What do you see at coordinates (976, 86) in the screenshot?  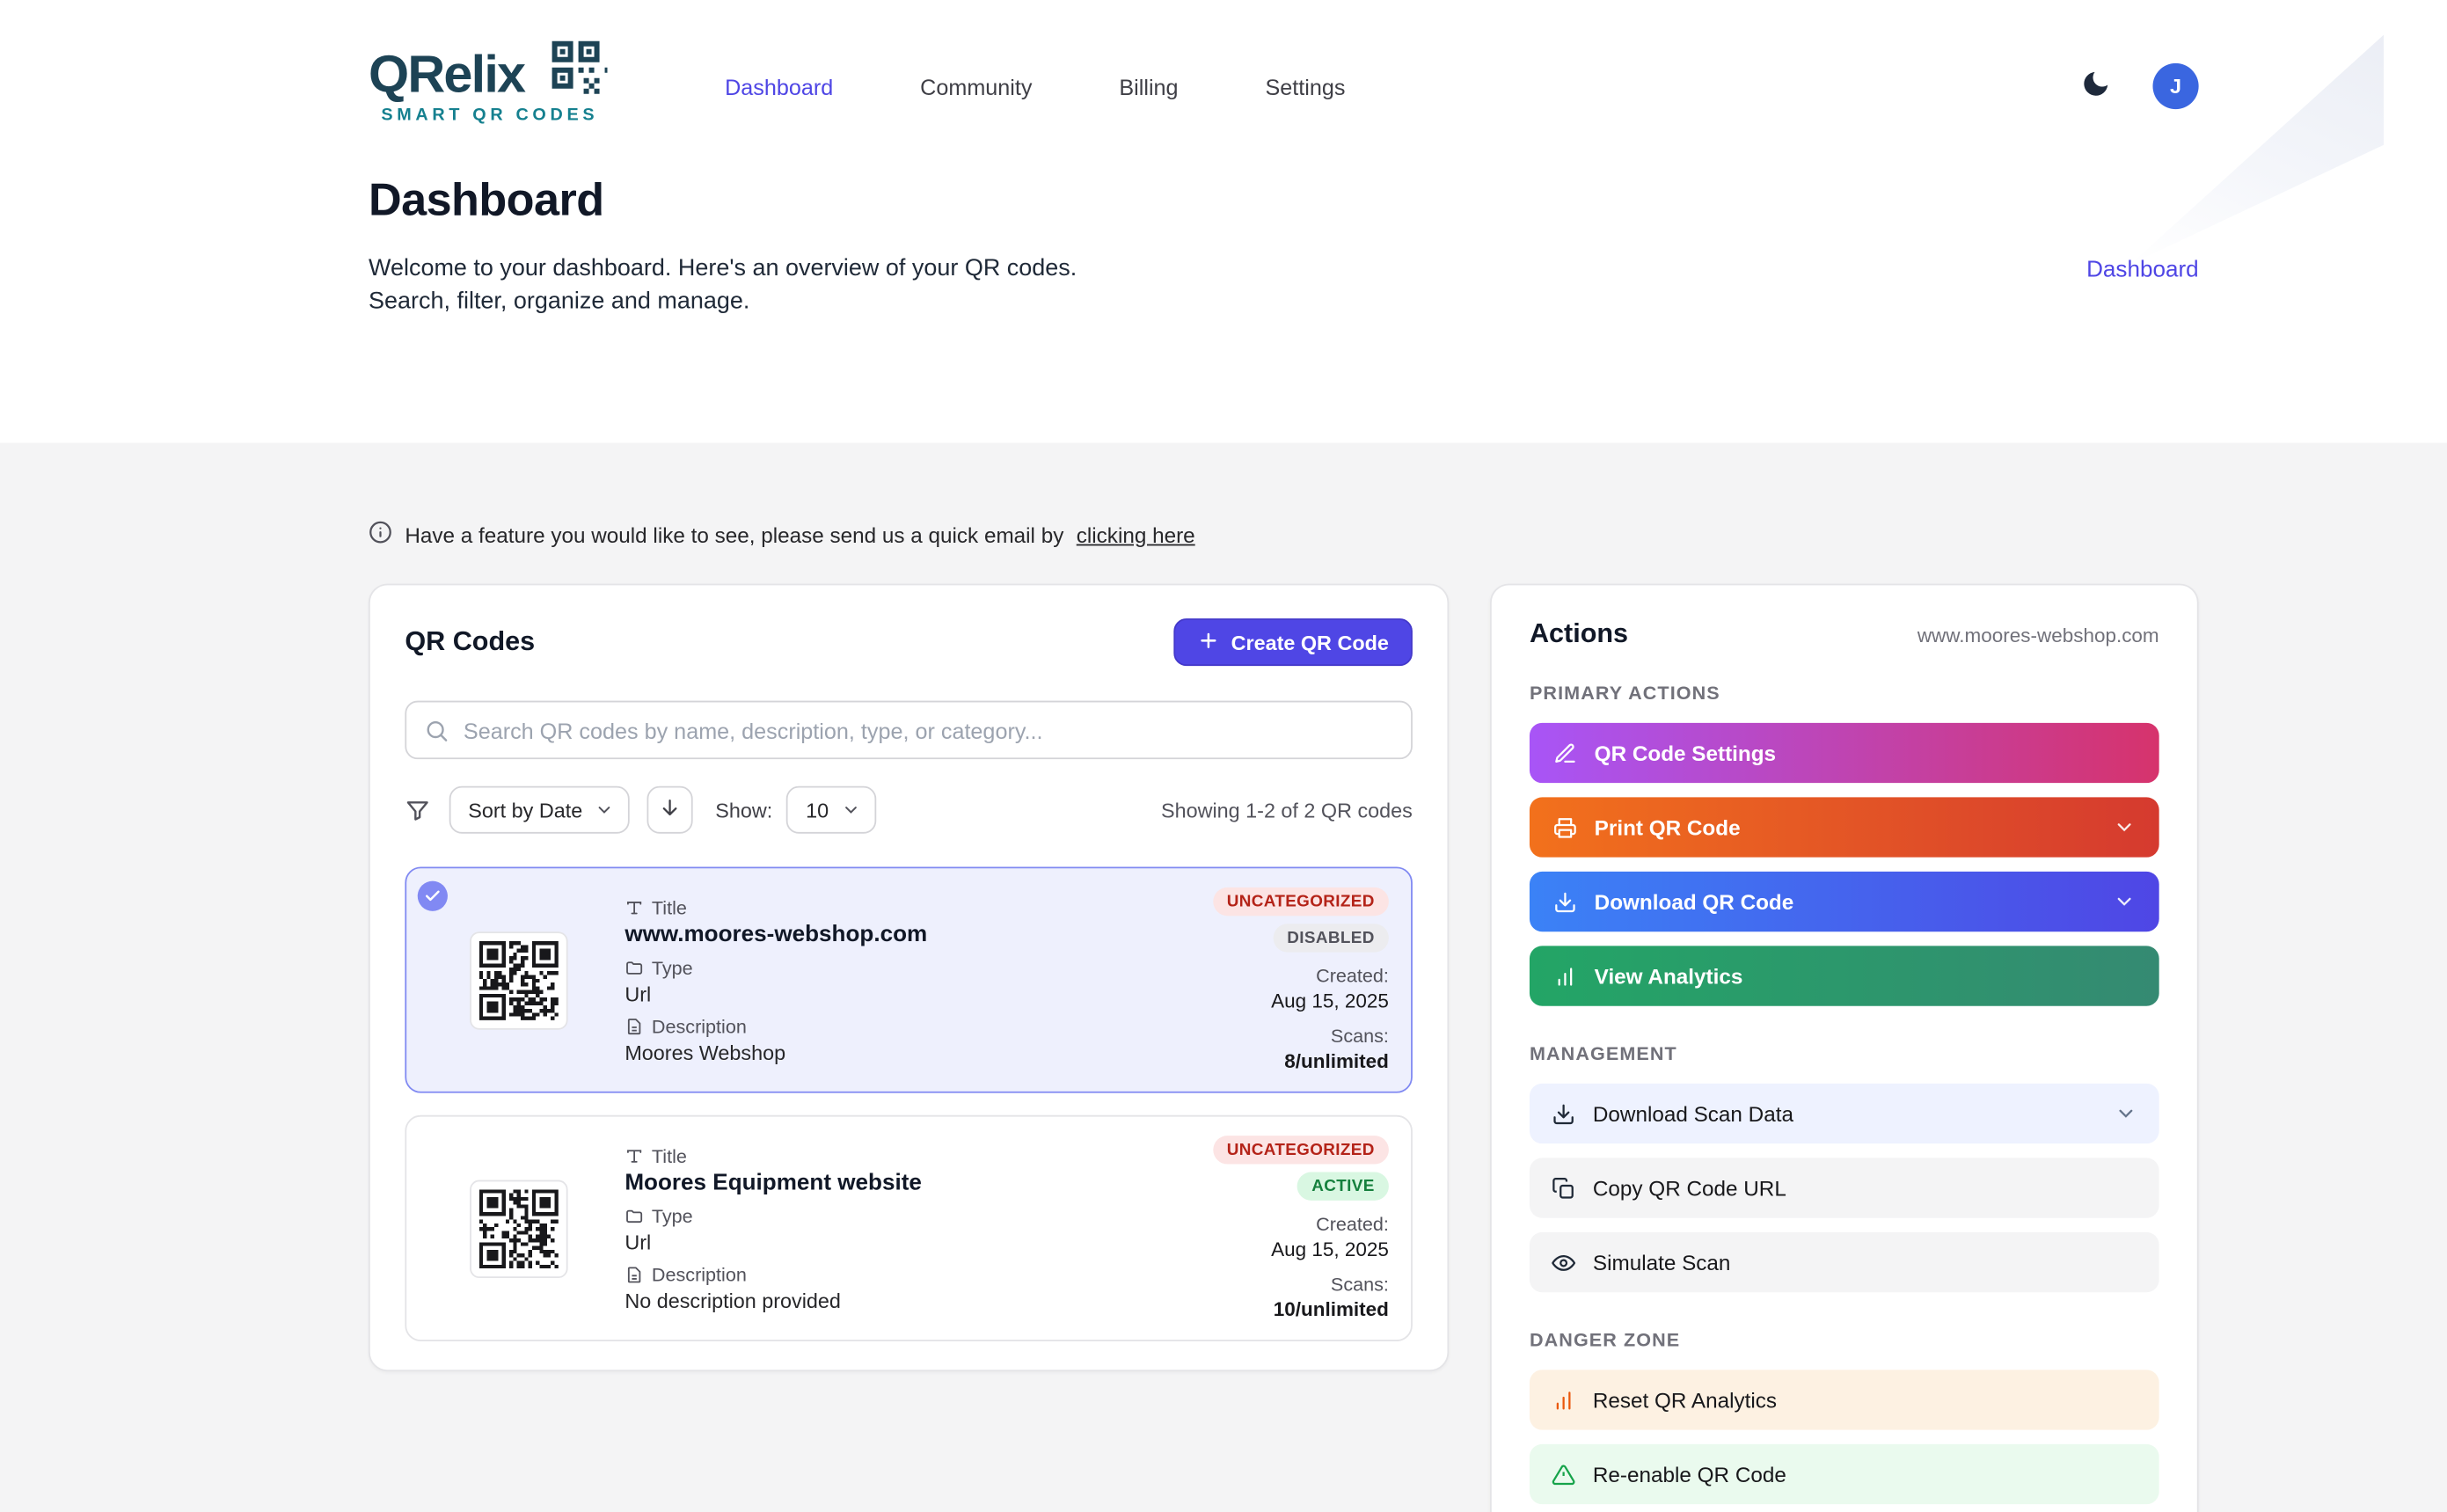 I see `nav-item-community: Community` at bounding box center [976, 86].